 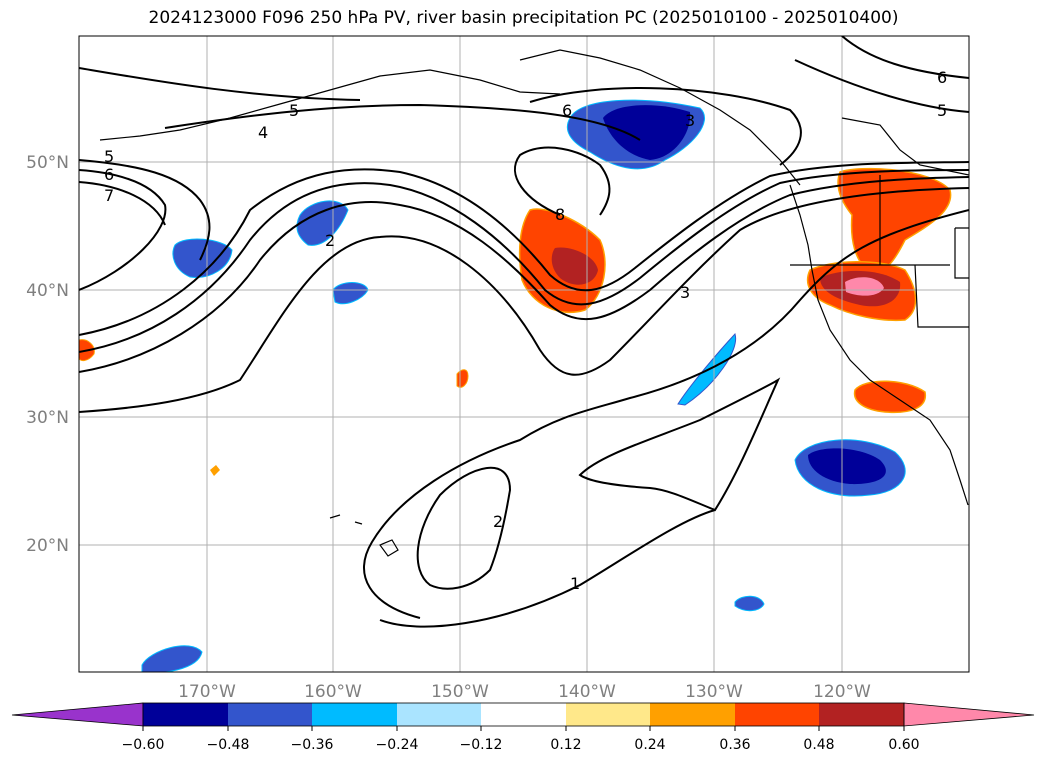 What do you see at coordinates (263, 132) in the screenshot?
I see `contour-label-4: 4` at bounding box center [263, 132].